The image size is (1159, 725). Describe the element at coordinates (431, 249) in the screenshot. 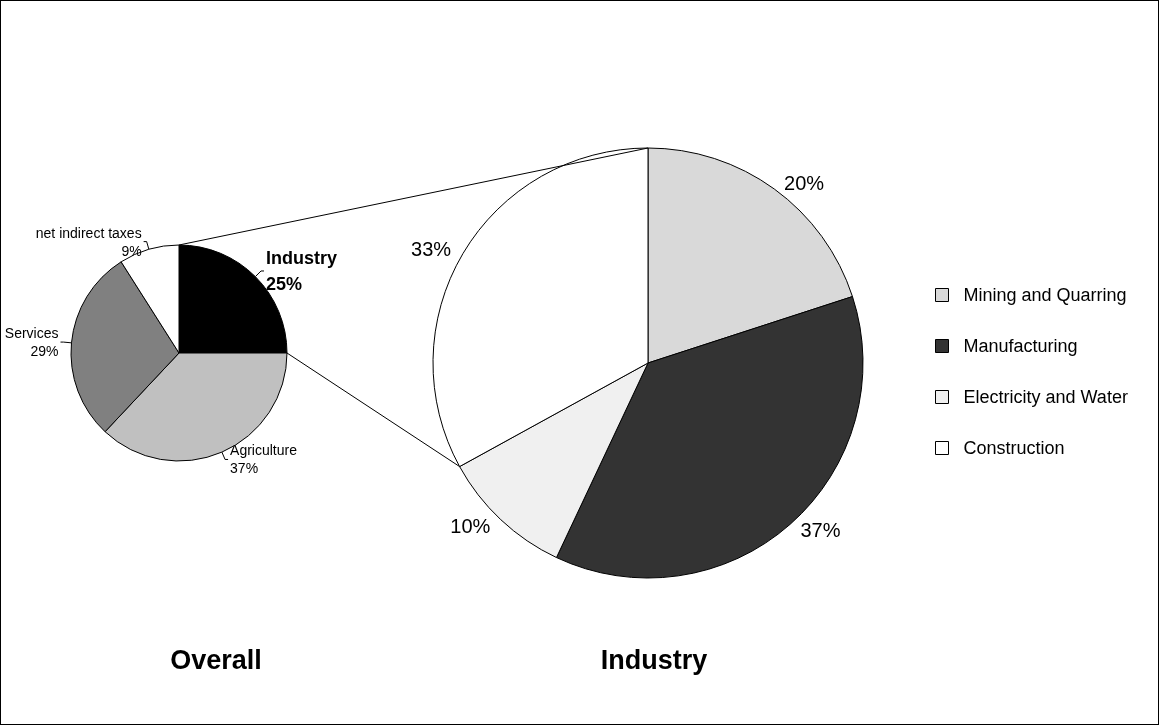

I see `data-label: 33%` at that location.